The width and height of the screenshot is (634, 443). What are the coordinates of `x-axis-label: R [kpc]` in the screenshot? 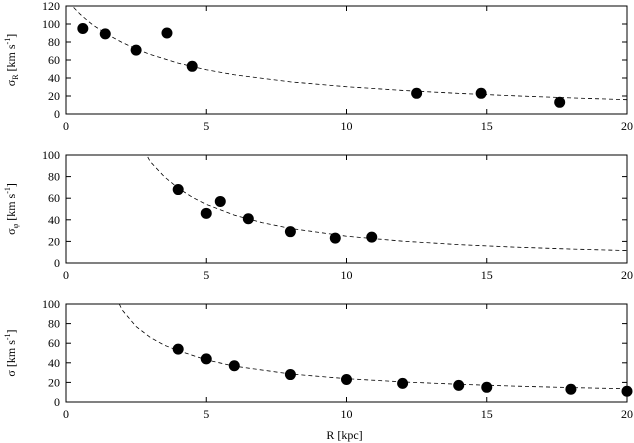 It's located at (344, 435).